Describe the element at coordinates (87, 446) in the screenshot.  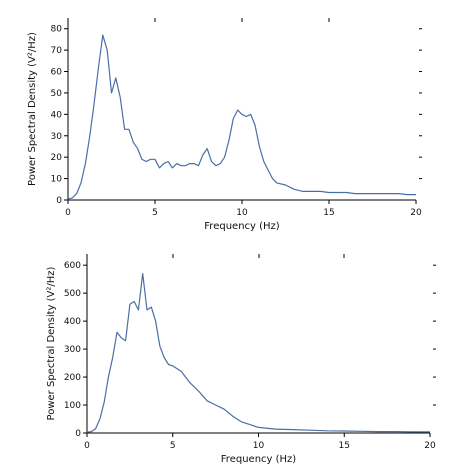
I see `bottom-x-tick-label: 0` at that location.